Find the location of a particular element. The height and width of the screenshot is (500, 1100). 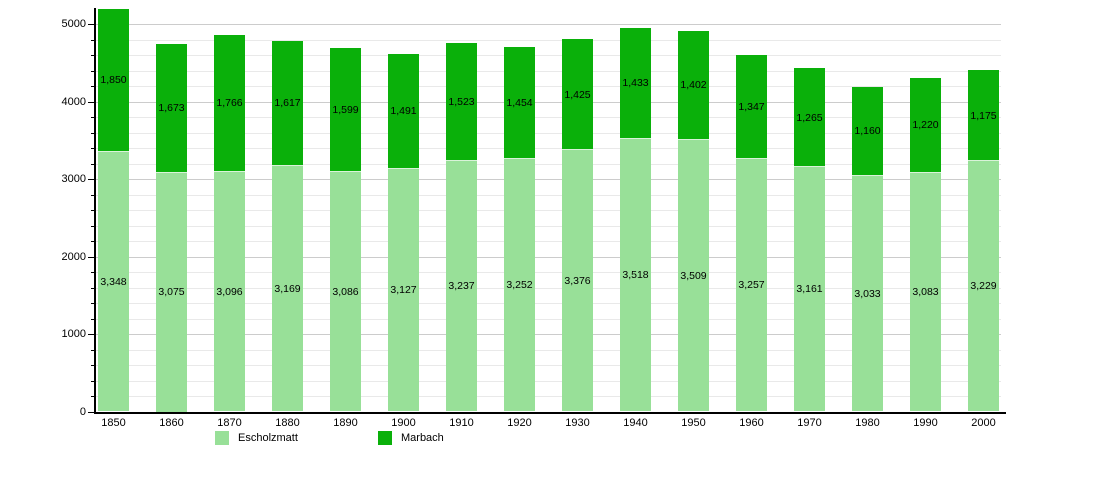

value-label-escholzmatt-2000: 3,229 is located at coordinates (983, 286).